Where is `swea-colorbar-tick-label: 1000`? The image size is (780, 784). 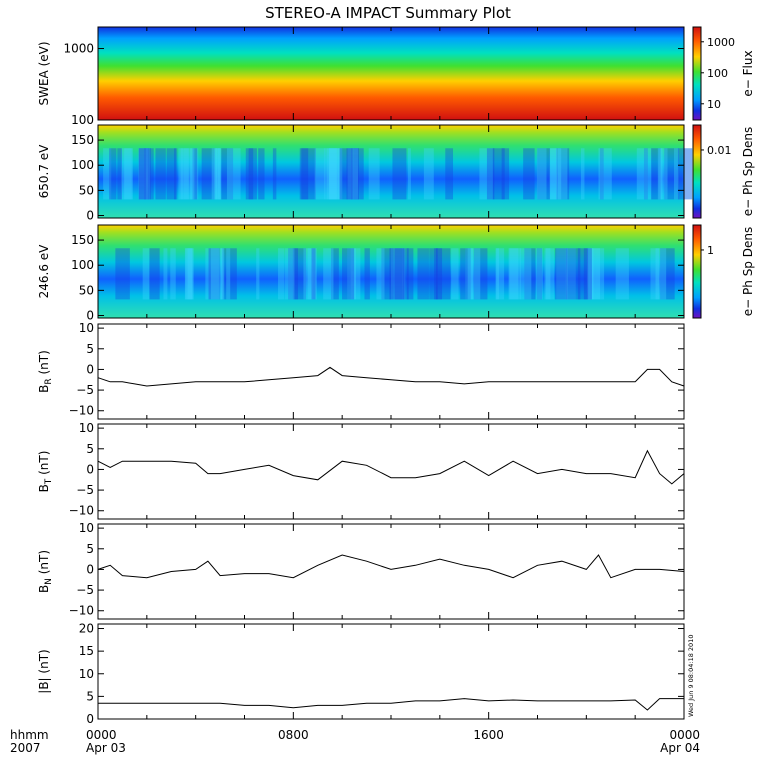
swea-colorbar-tick-label: 1000 is located at coordinates (721, 42).